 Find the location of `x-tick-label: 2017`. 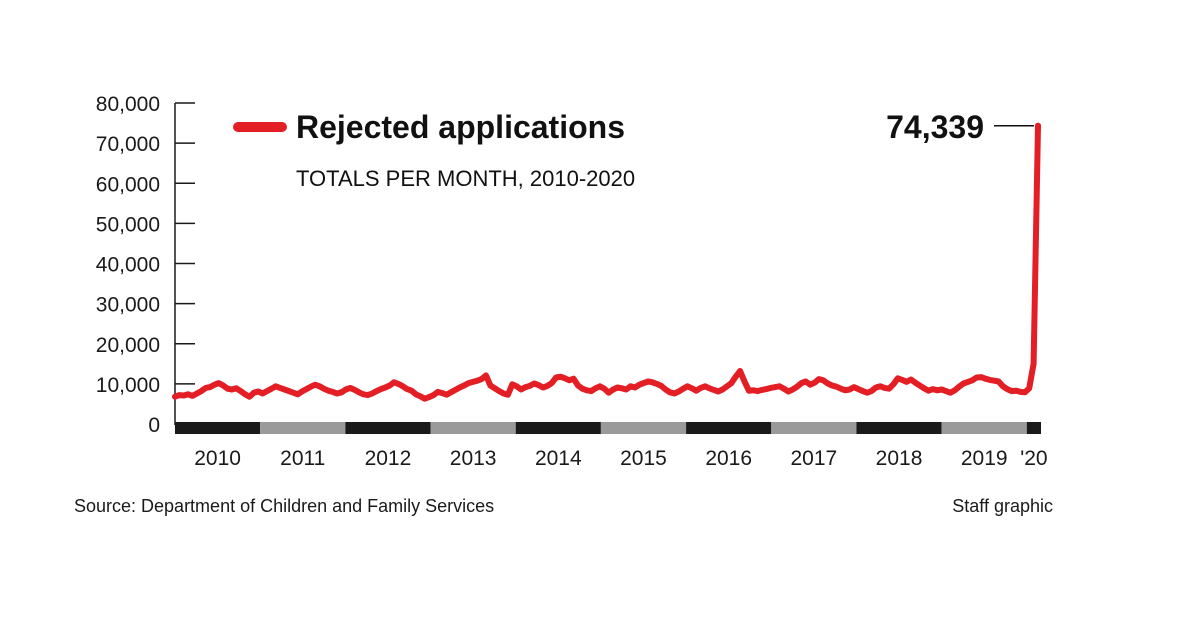

x-tick-label: 2017 is located at coordinates (813, 458).